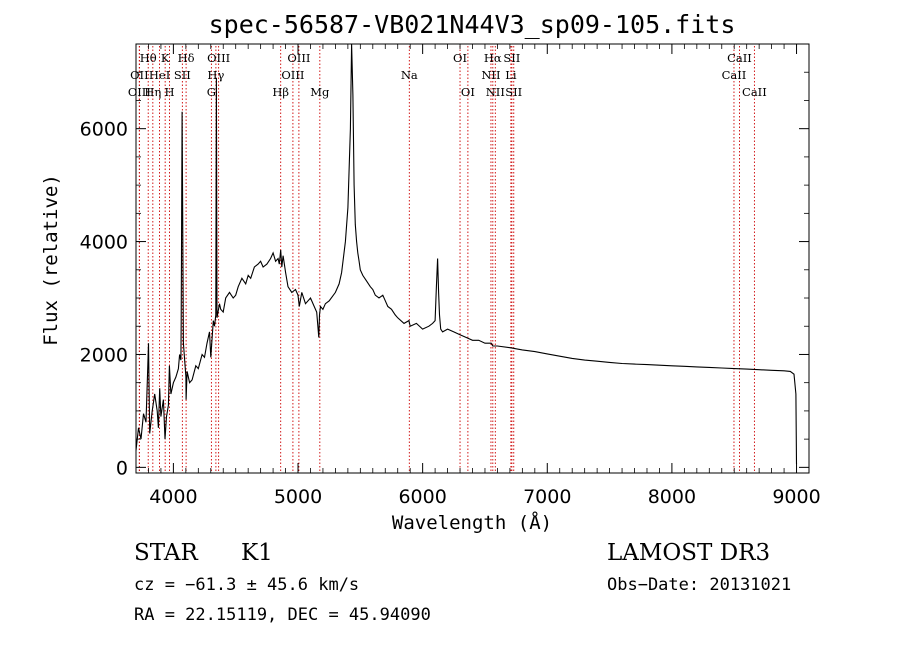 This screenshot has height=649, width=900. I want to click on spectral-line-label: Na, so click(409, 75).